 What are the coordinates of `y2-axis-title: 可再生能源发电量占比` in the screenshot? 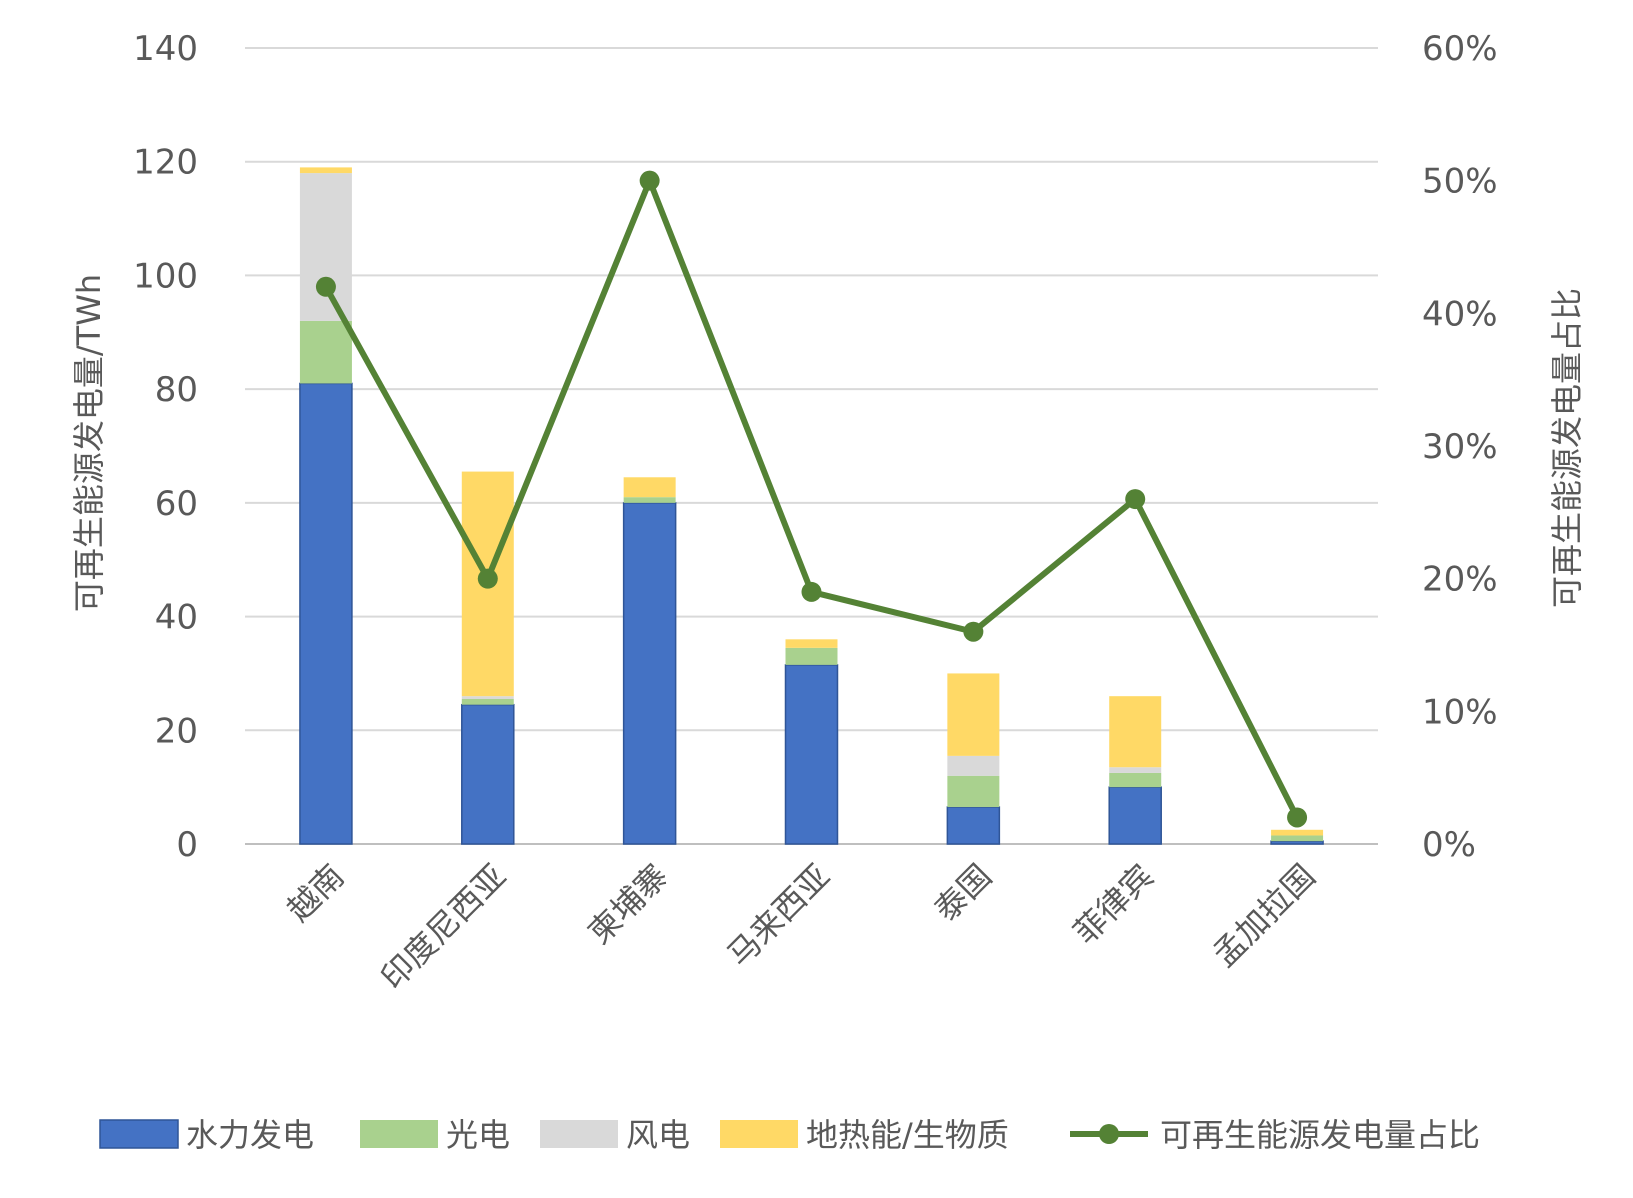 It's located at (1567, 448).